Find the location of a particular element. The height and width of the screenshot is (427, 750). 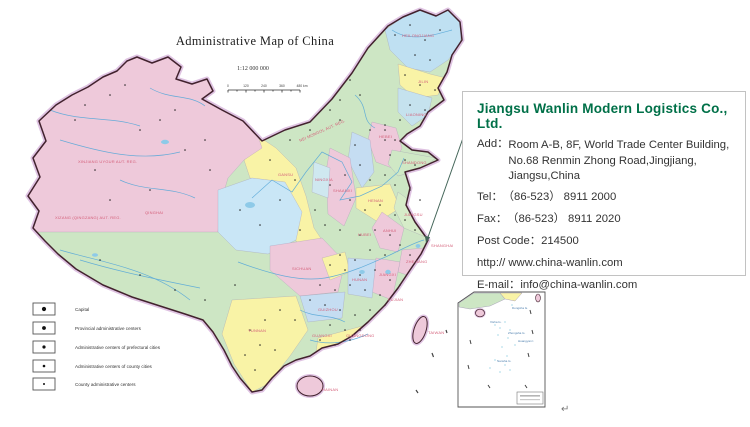

legend-item-county-centers: County administrative centers is located at coordinates (84, 384).